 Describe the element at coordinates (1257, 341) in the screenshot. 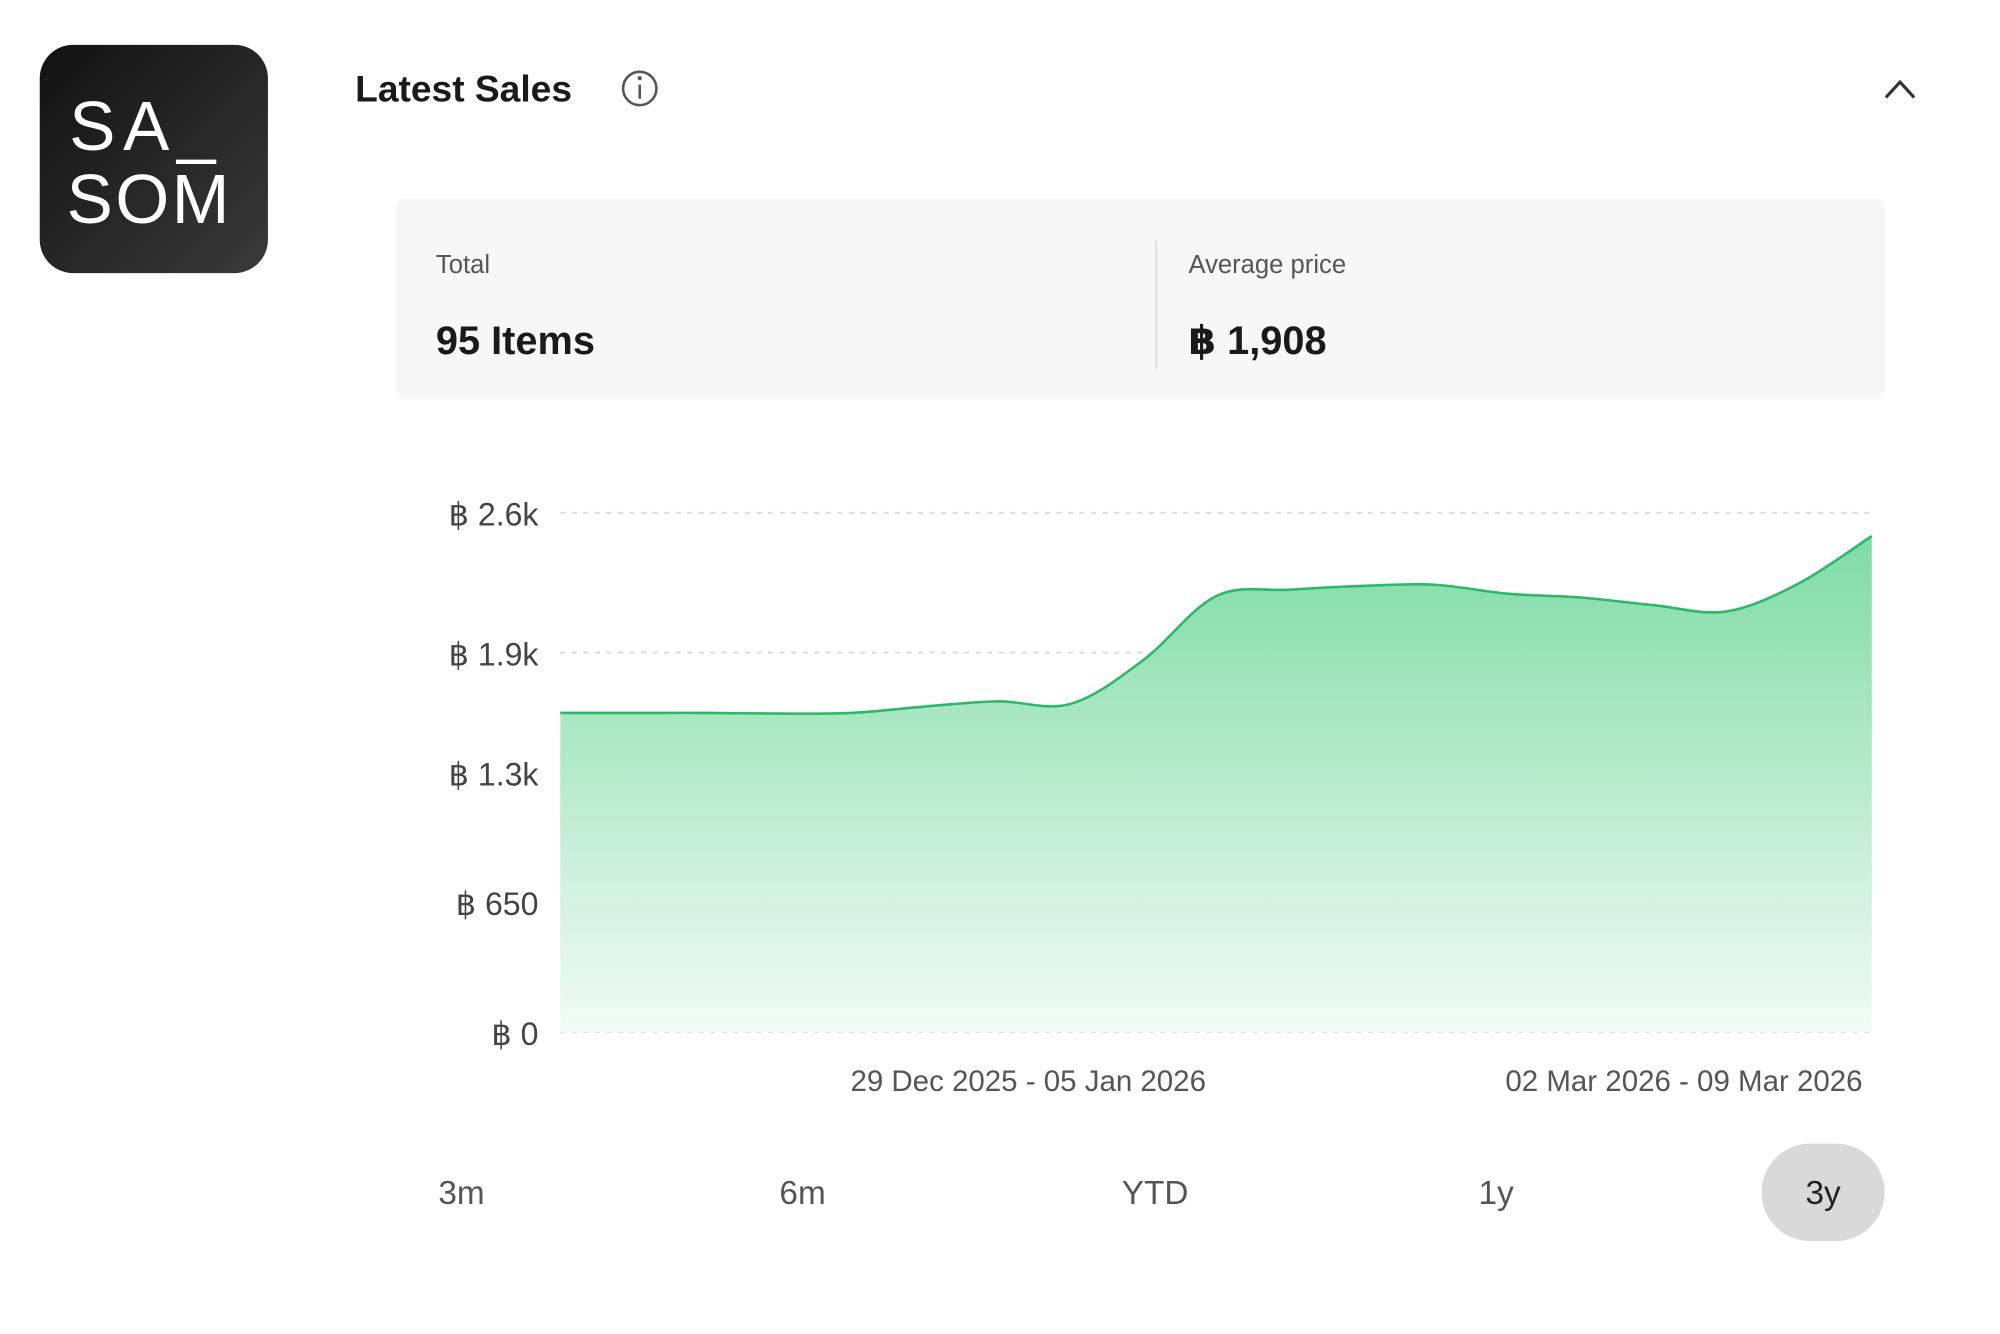

I see `stat-value: ฿ 1,908` at that location.